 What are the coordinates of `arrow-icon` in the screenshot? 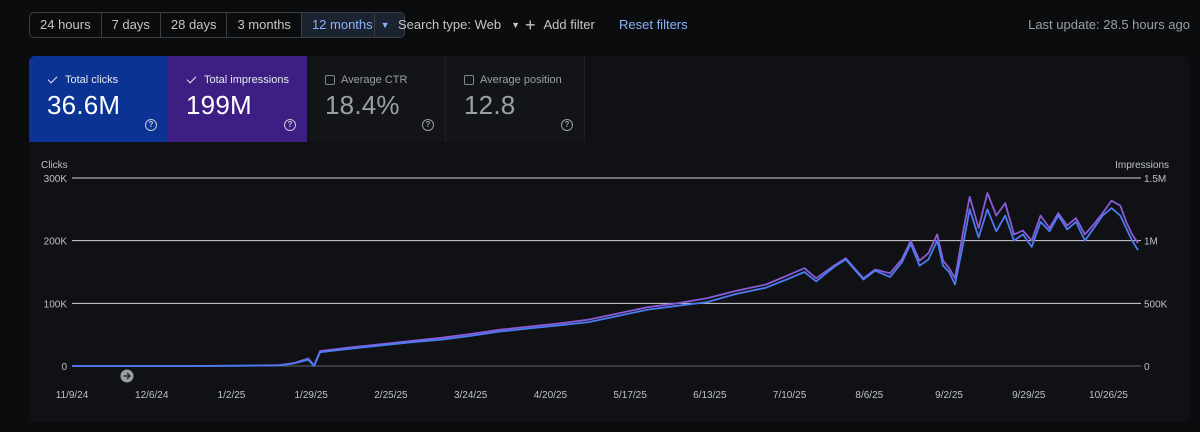 It's located at (127, 376).